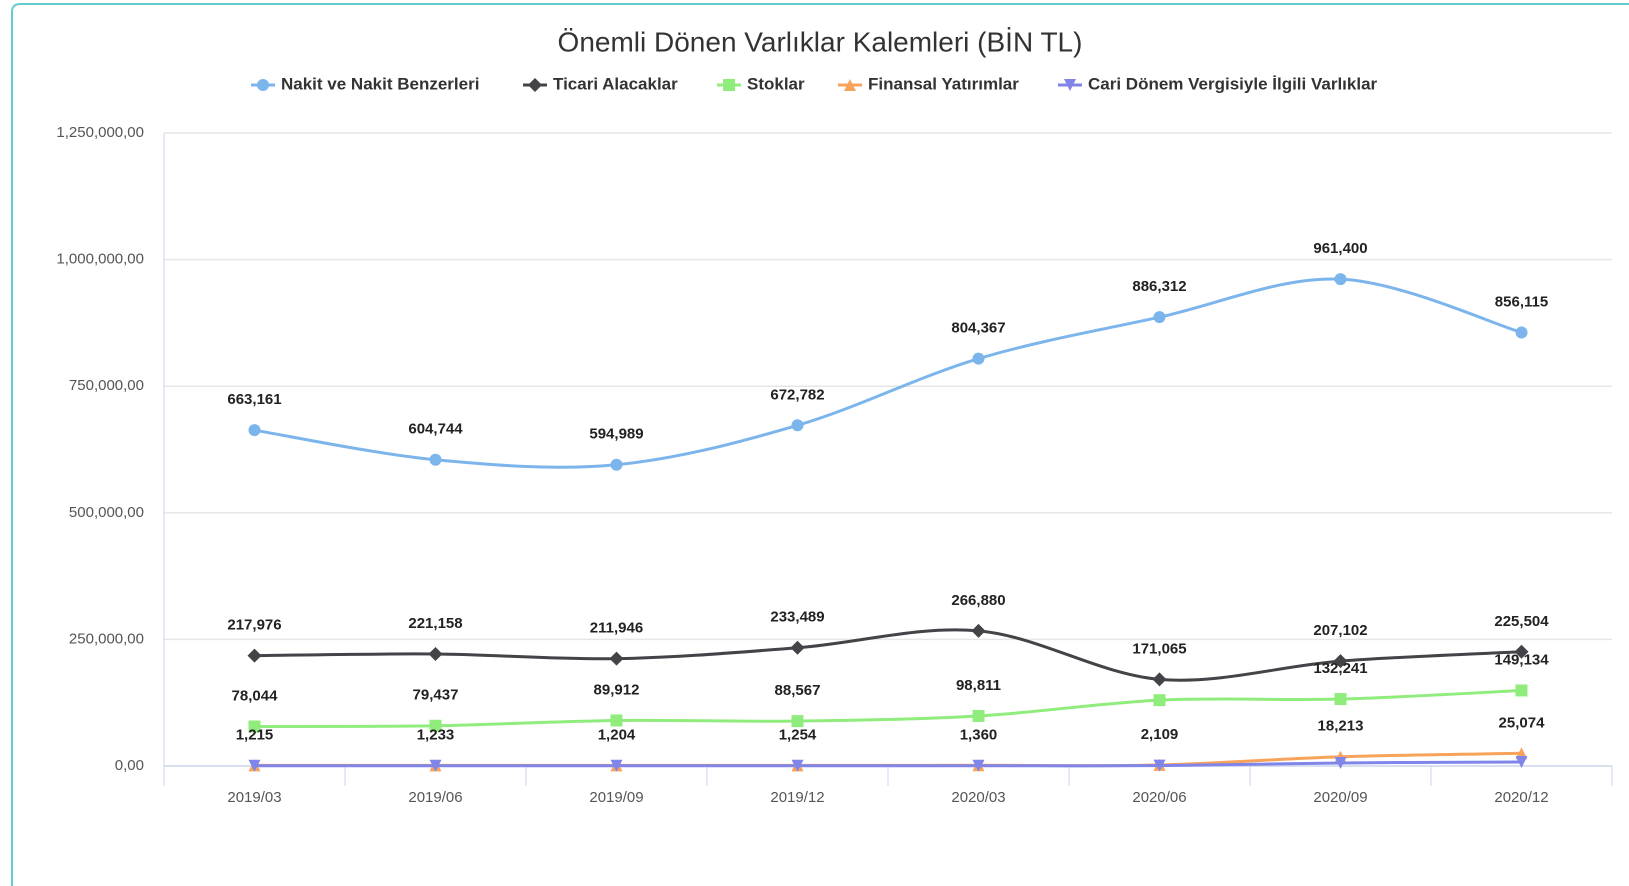  What do you see at coordinates (106, 512) in the screenshot?
I see `y-tick-label: 500,000,00` at bounding box center [106, 512].